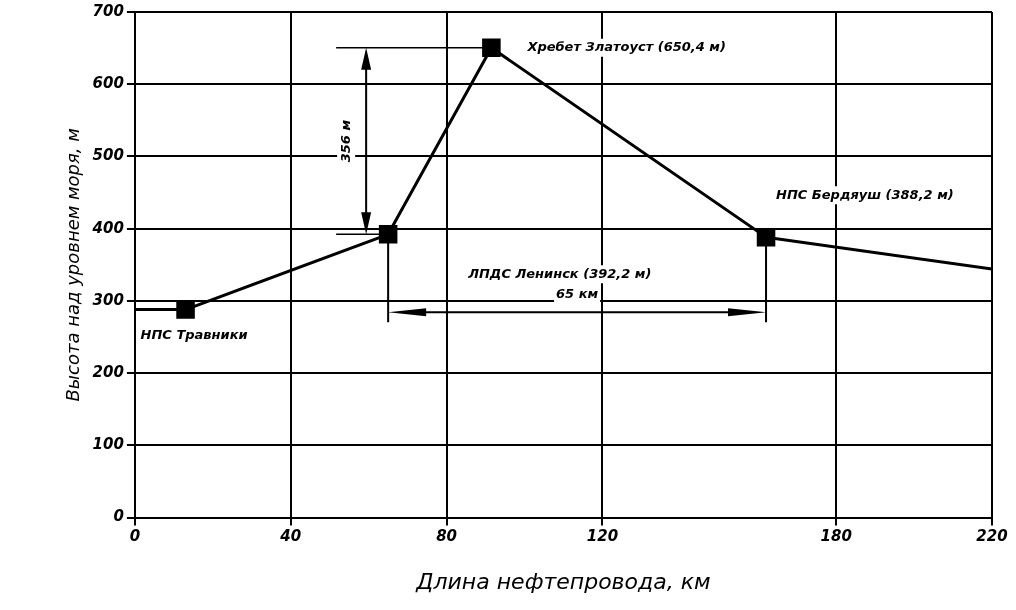 The image size is (1016, 610). Describe the element at coordinates (108, 444) in the screenshot. I see `y-tick-label: 100` at that location.